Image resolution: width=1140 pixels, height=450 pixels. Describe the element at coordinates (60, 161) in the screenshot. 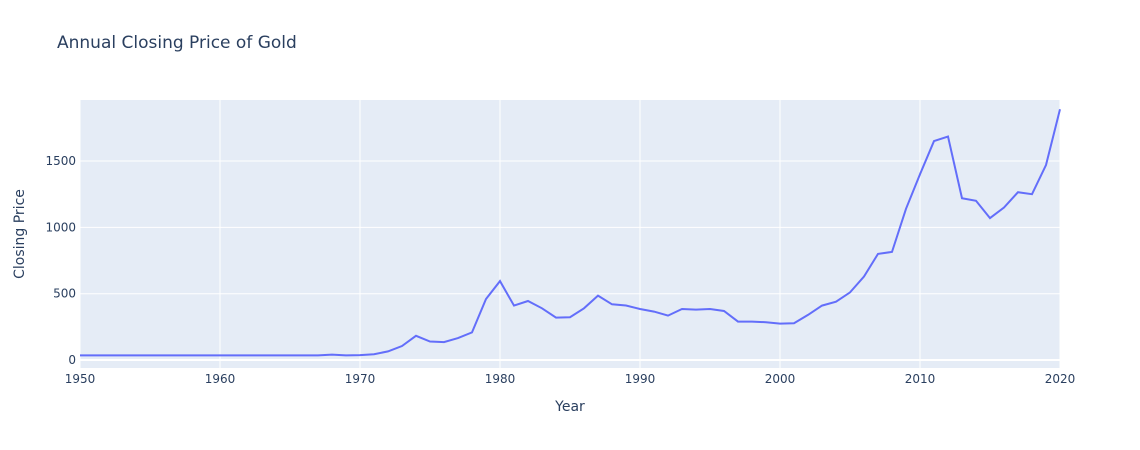

I see `y-tick-label-1500: 1500` at that location.